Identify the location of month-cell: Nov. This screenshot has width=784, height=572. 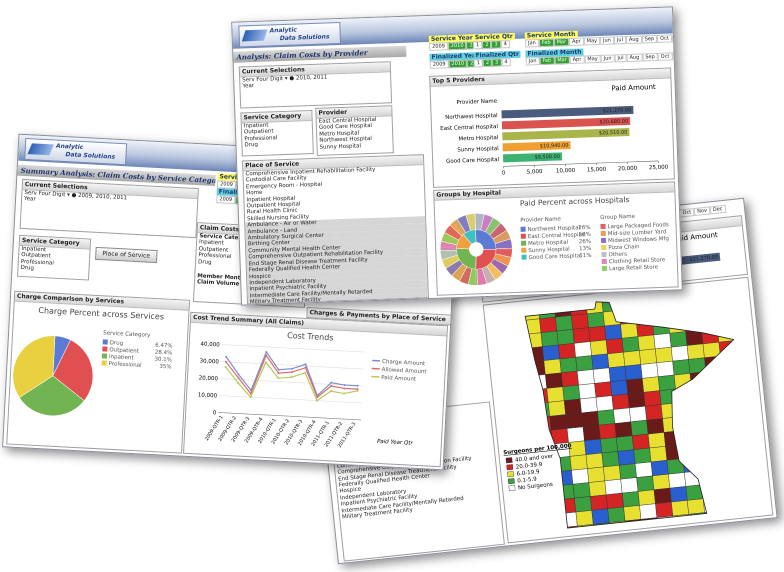
(702, 211).